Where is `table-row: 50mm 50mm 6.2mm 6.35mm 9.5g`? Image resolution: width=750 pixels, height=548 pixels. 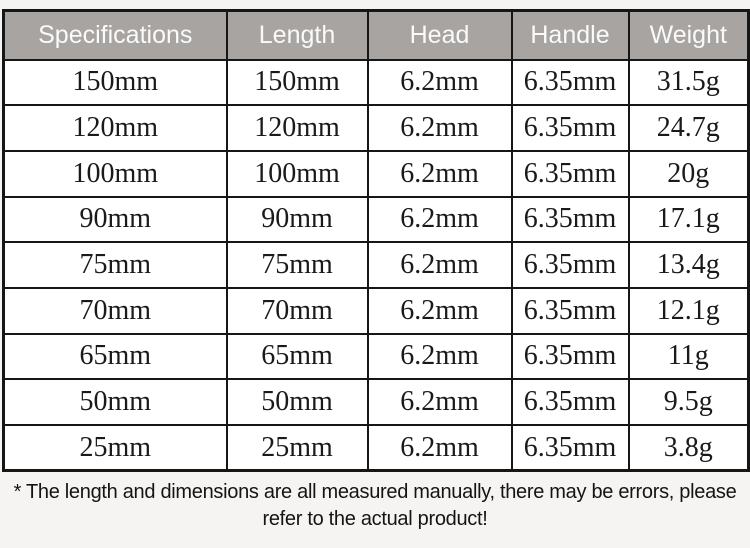 table-row: 50mm 50mm 6.2mm 6.35mm 9.5g is located at coordinates (376, 402).